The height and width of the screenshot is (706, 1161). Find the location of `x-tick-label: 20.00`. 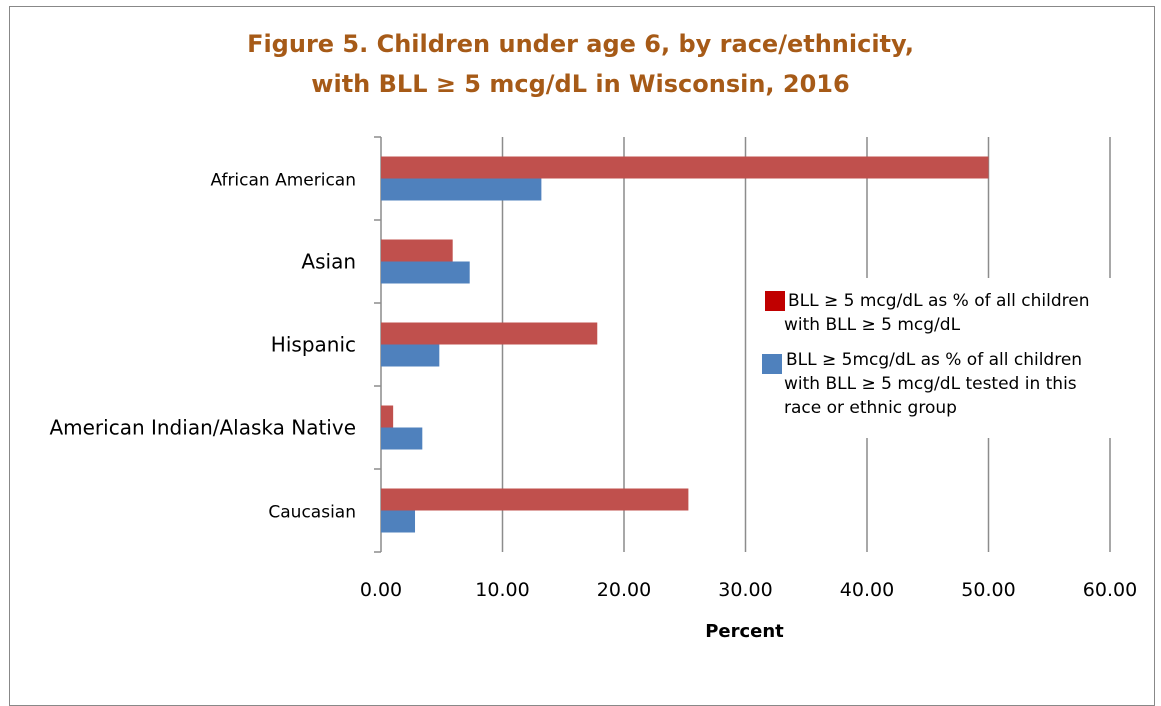

x-tick-label: 20.00 is located at coordinates (624, 590).